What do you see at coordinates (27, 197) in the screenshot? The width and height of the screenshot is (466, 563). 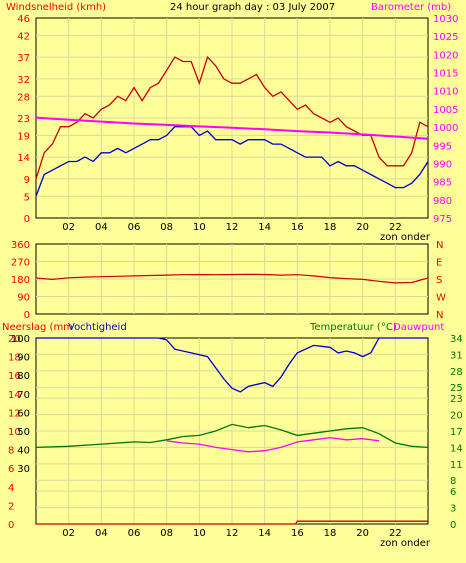 I see `y-tick-label: 5` at bounding box center [27, 197].